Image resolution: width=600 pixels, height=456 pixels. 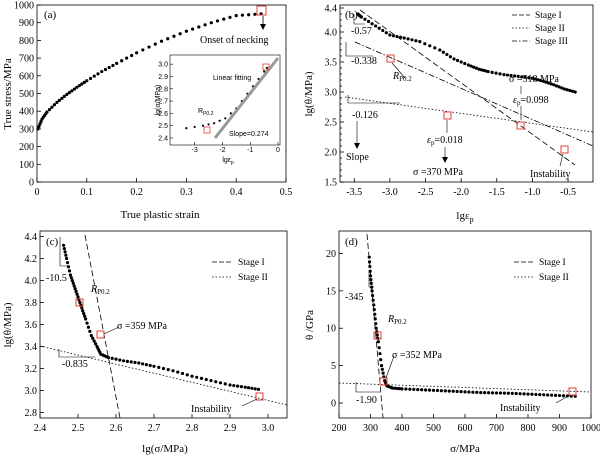 What do you see at coordinates (31, 303) in the screenshot?
I see `panel-c-y-tick: 3.8` at bounding box center [31, 303].